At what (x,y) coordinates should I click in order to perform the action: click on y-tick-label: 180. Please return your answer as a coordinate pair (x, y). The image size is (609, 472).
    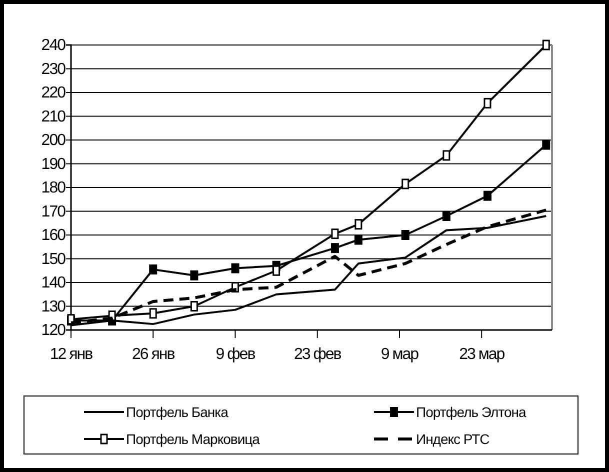
    Looking at the image, I should click on (53, 188).